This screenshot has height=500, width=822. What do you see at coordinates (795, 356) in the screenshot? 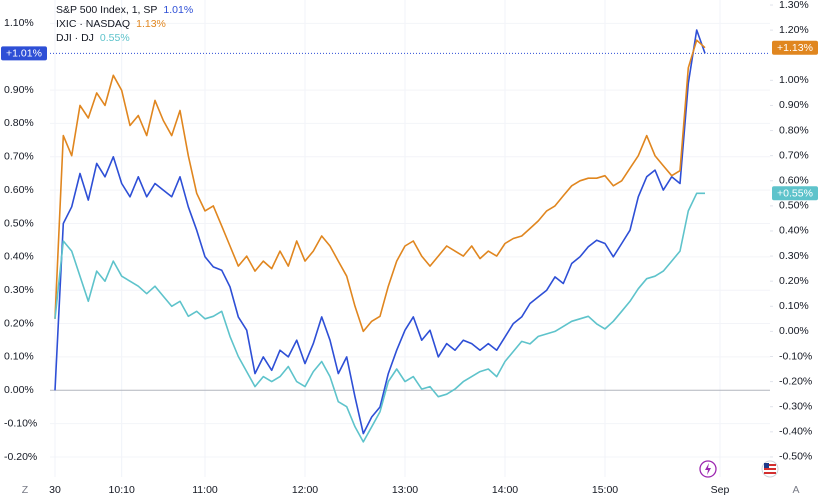
I see `y2-tick-label: -0.10%` at bounding box center [795, 356].